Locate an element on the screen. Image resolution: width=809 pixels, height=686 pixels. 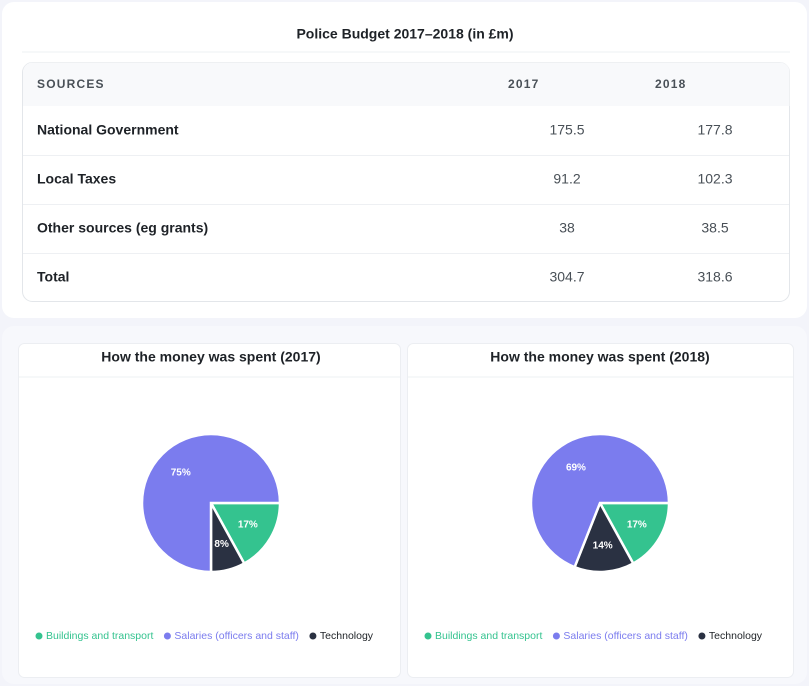
cell: 175.5 is located at coordinates (566, 130).